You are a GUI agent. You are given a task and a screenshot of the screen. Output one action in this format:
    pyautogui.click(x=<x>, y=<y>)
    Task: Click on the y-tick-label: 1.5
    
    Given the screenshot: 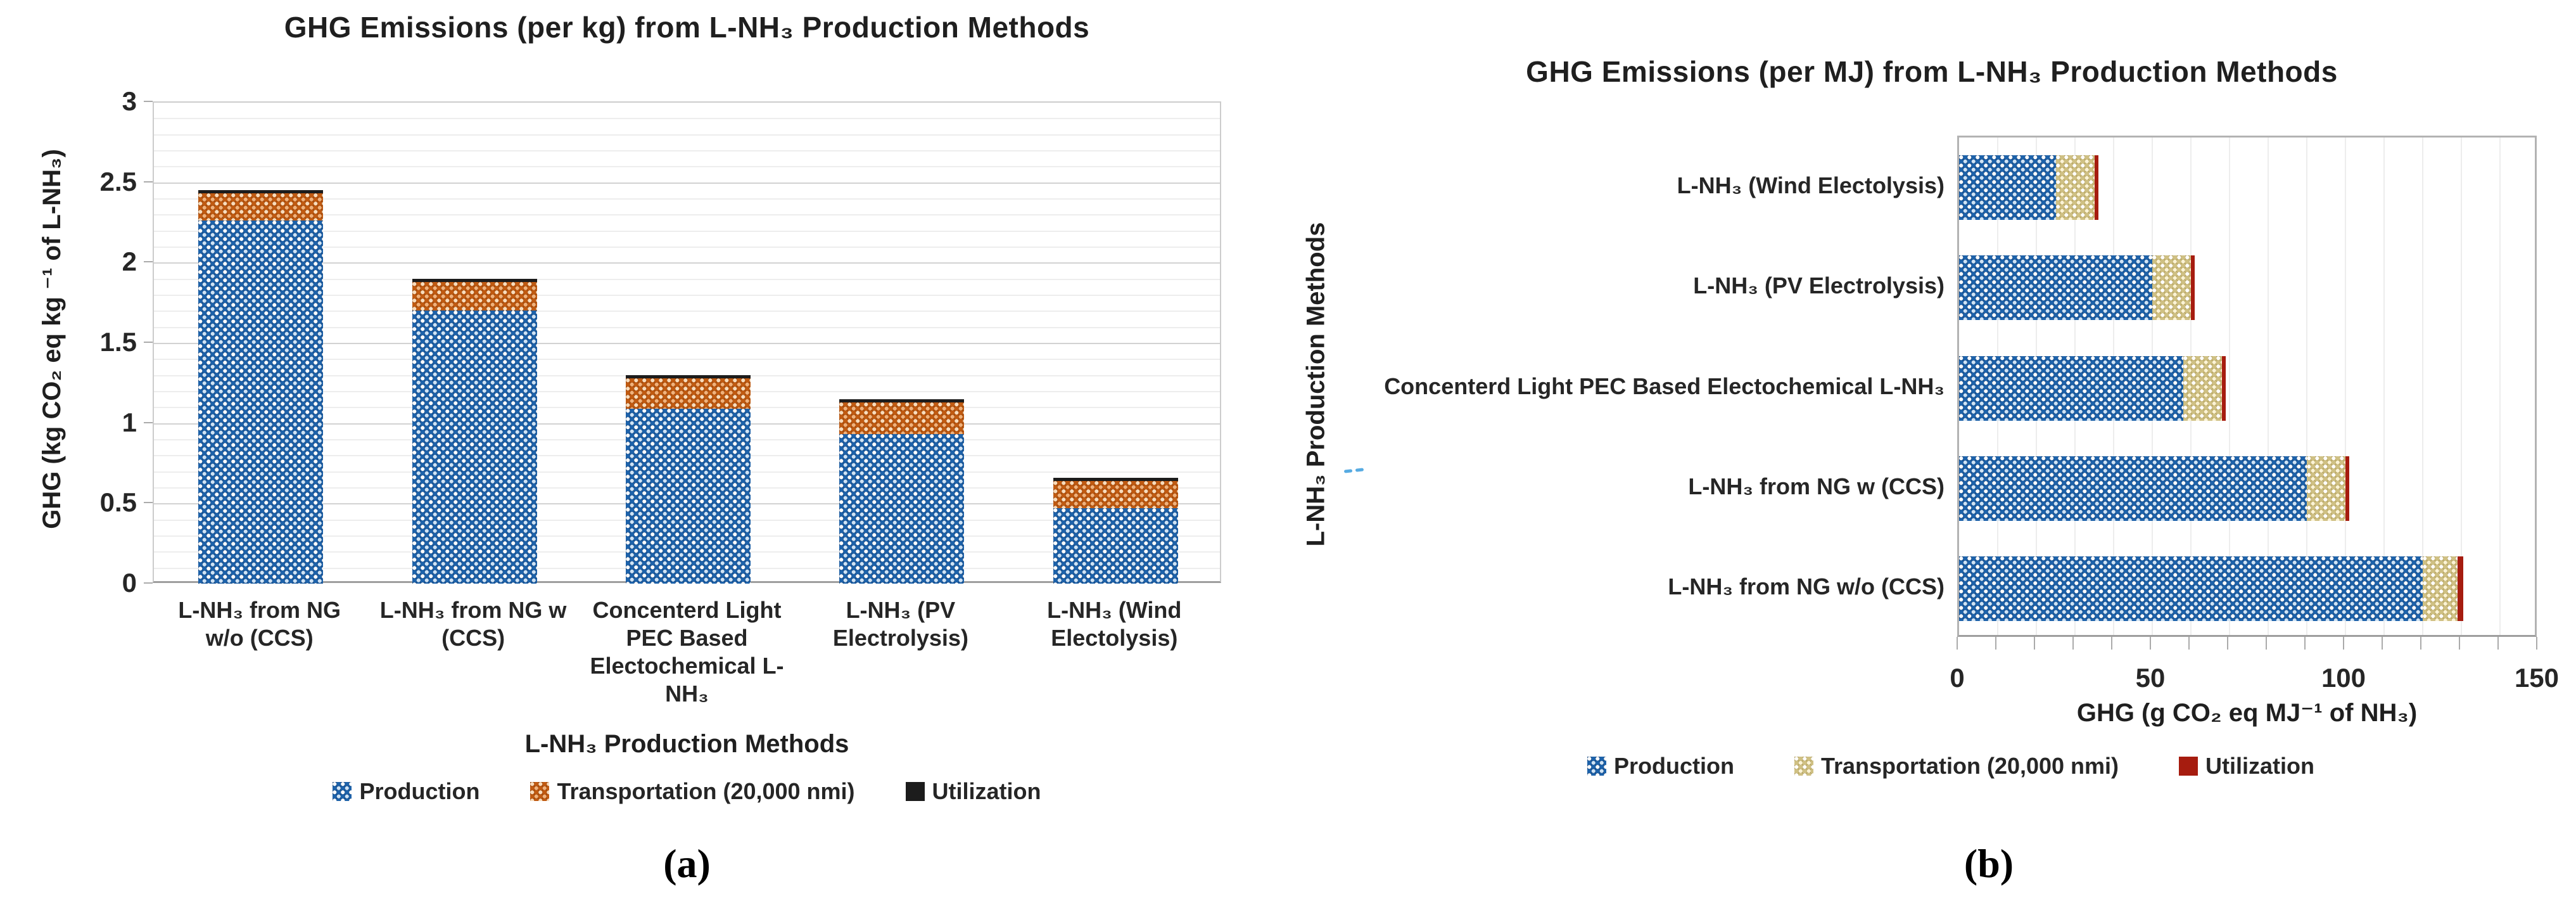 What is the action you would take?
    pyautogui.click(x=118, y=342)
    